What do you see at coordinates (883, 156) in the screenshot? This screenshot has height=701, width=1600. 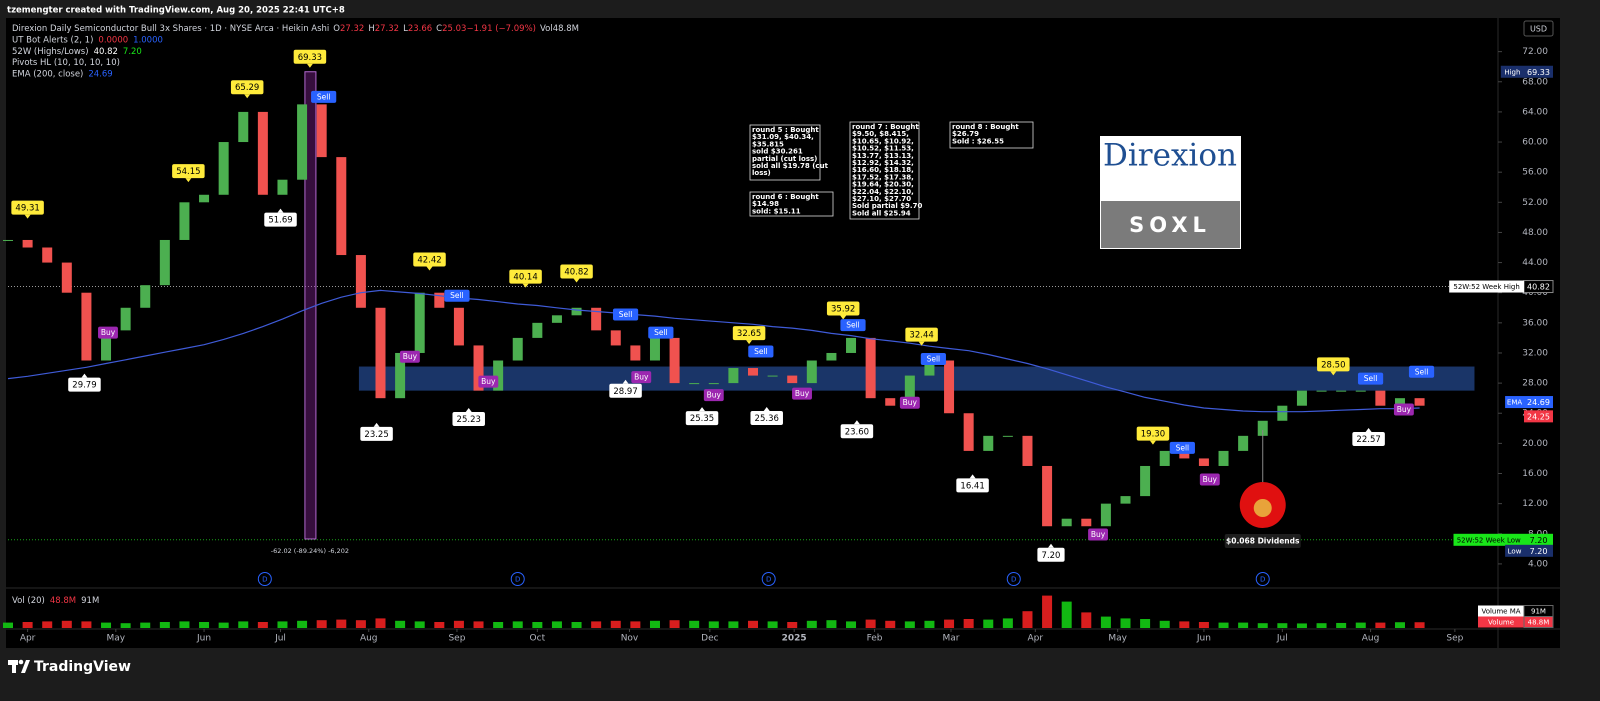 I see `note-line: $13.77, $13.13,` at bounding box center [883, 156].